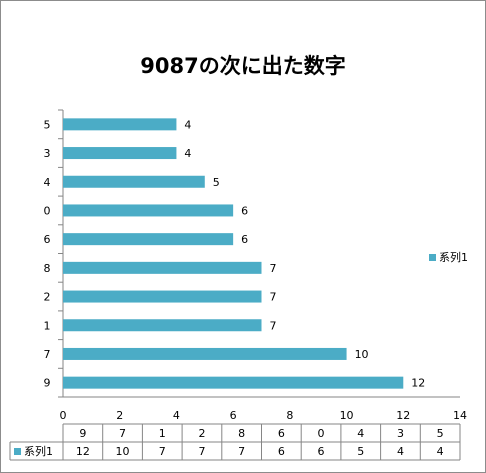 Image resolution: width=486 pixels, height=473 pixels. What do you see at coordinates (233, 415) in the screenshot?
I see `x-tick-label: 6` at bounding box center [233, 415].